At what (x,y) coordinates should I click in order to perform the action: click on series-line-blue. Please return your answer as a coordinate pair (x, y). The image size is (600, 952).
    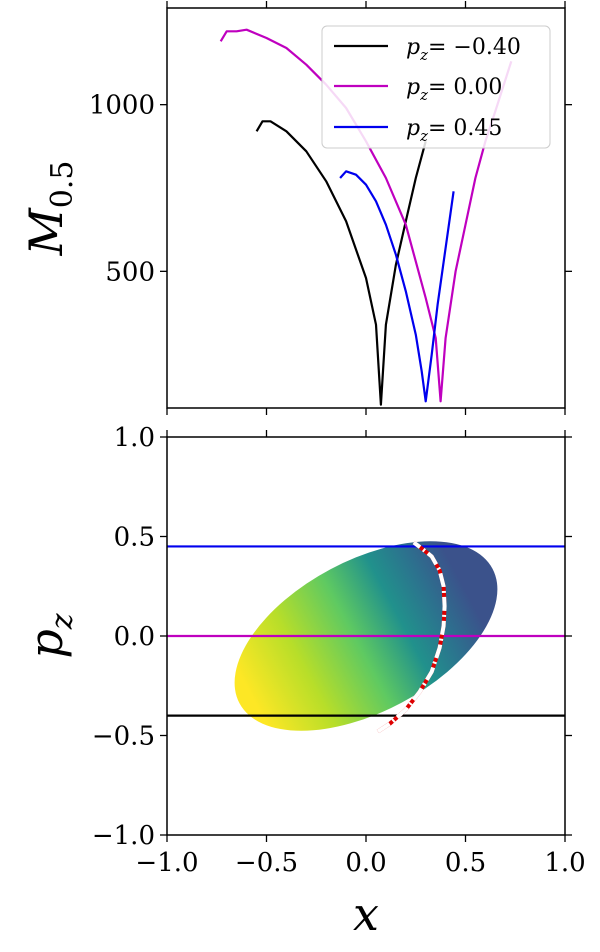
    Looking at the image, I should click on (397, 286).